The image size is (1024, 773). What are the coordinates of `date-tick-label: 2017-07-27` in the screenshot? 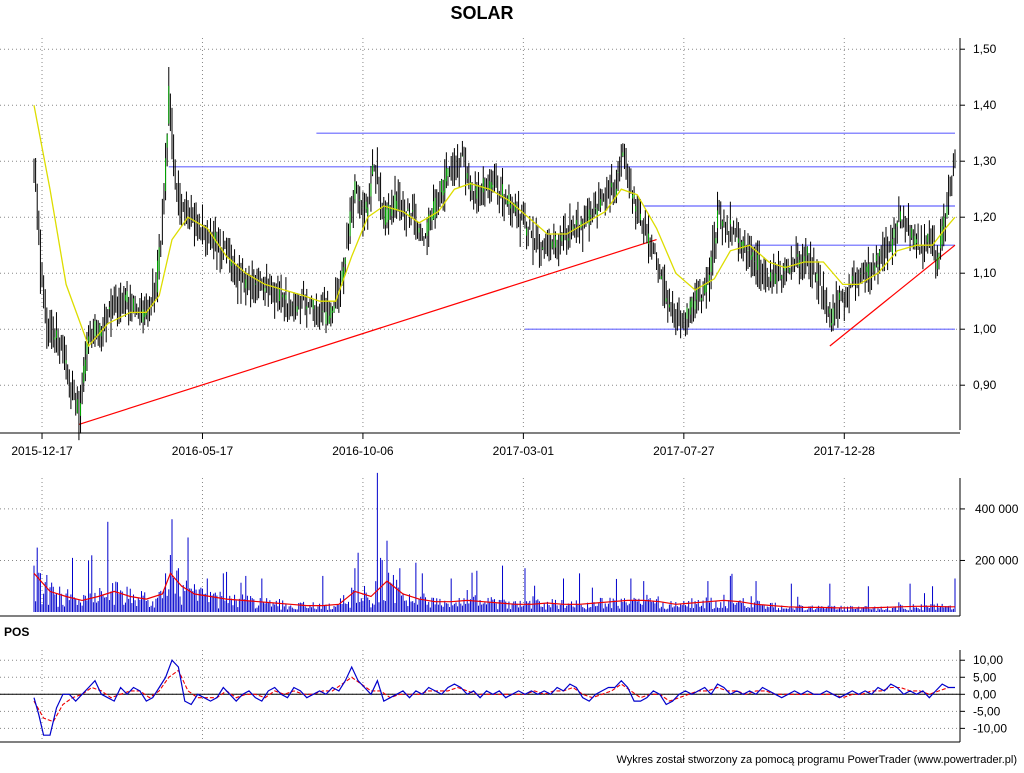 It's located at (684, 451).